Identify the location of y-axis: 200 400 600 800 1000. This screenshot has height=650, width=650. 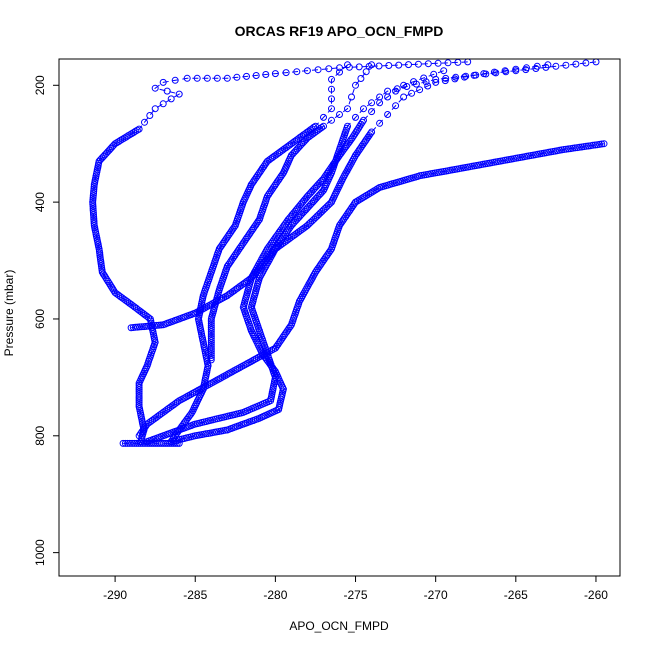
(46, 320).